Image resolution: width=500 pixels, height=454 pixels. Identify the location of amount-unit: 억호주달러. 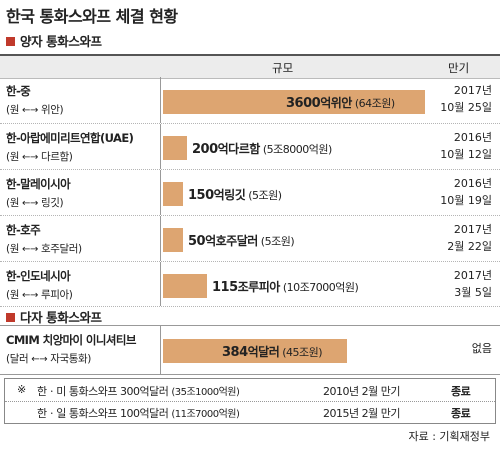
(231, 241).